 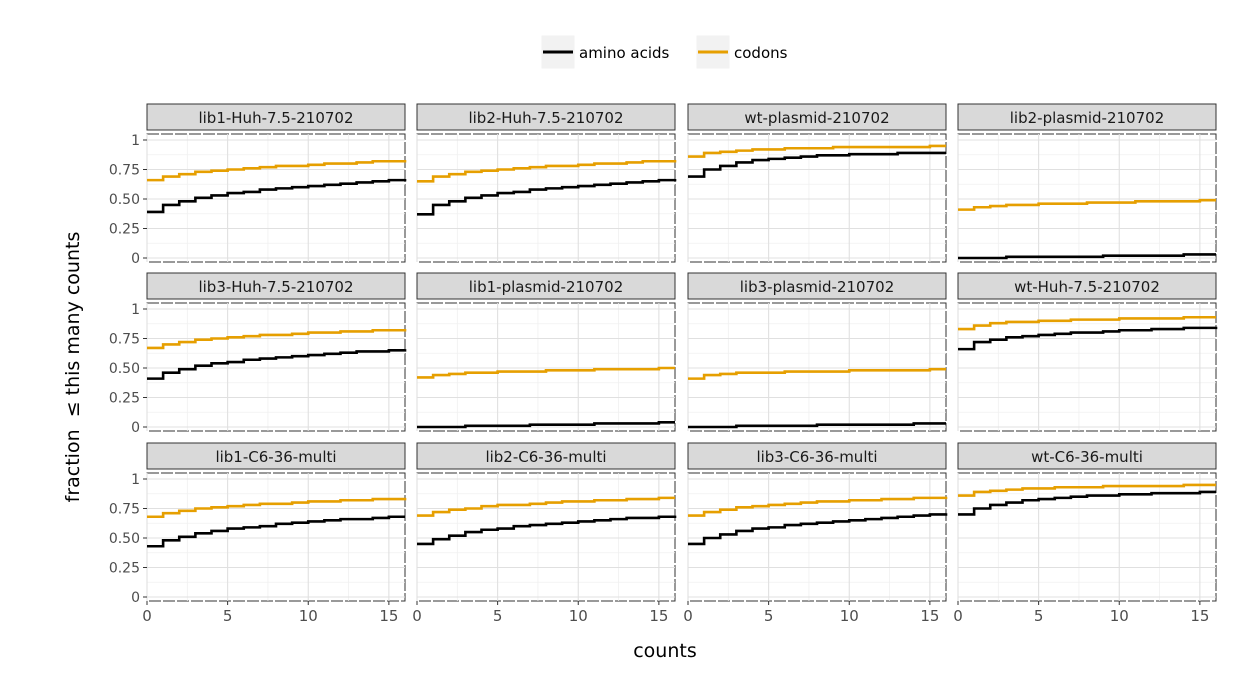 I want to click on facet-panel: lib2-C6-36-multi 0 5 10 15, so click(x=544, y=533).